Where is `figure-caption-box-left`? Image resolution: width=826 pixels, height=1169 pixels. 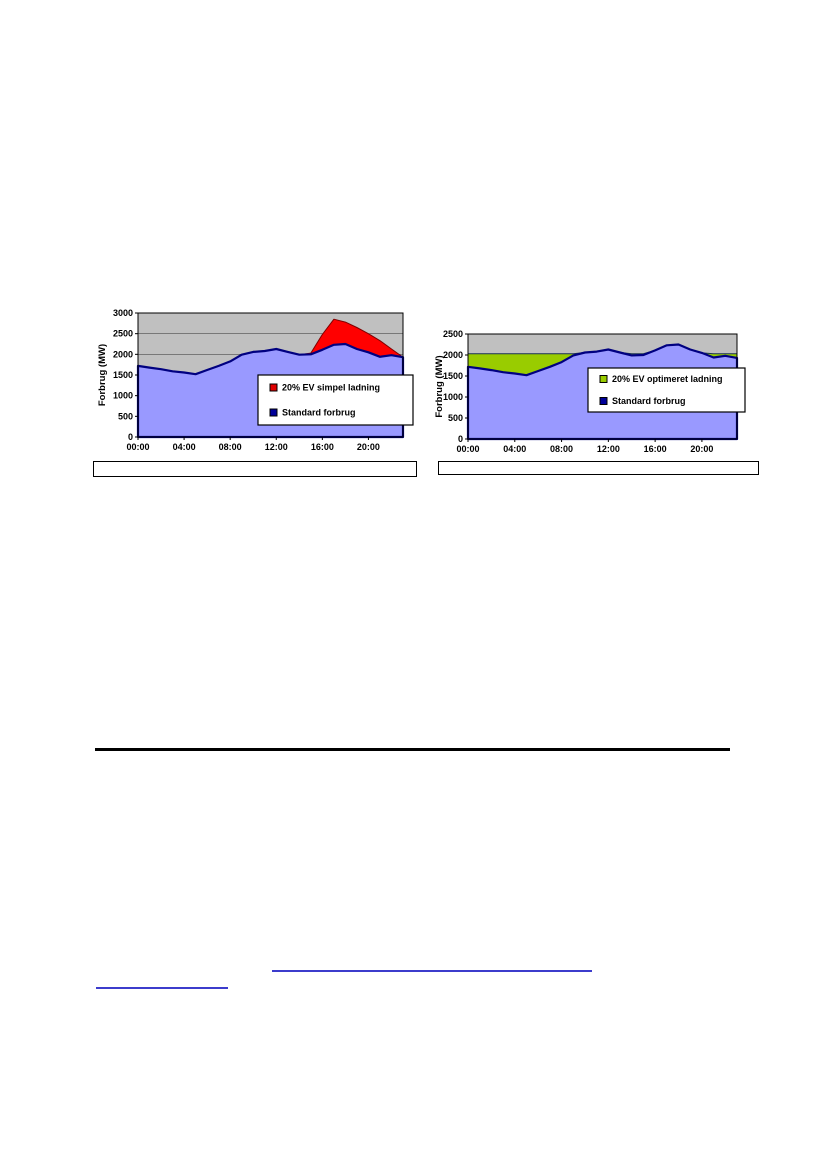 figure-caption-box-left is located at coordinates (255, 469).